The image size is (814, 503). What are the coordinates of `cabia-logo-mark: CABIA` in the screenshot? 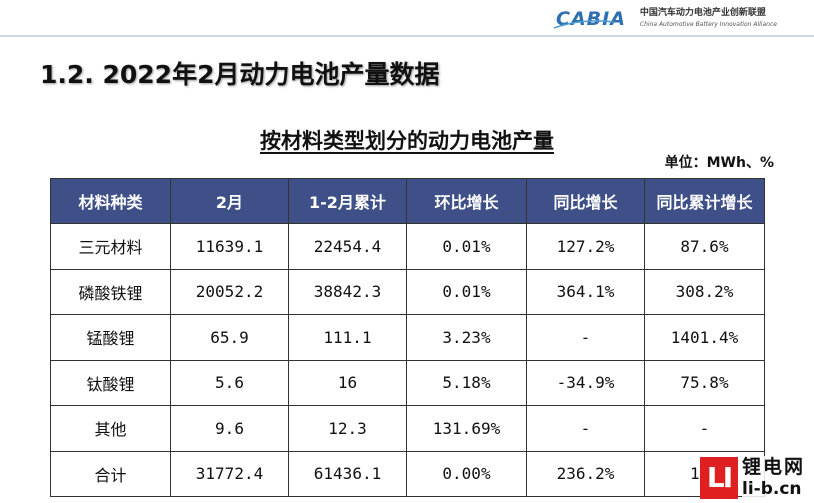 It's located at (591, 19).